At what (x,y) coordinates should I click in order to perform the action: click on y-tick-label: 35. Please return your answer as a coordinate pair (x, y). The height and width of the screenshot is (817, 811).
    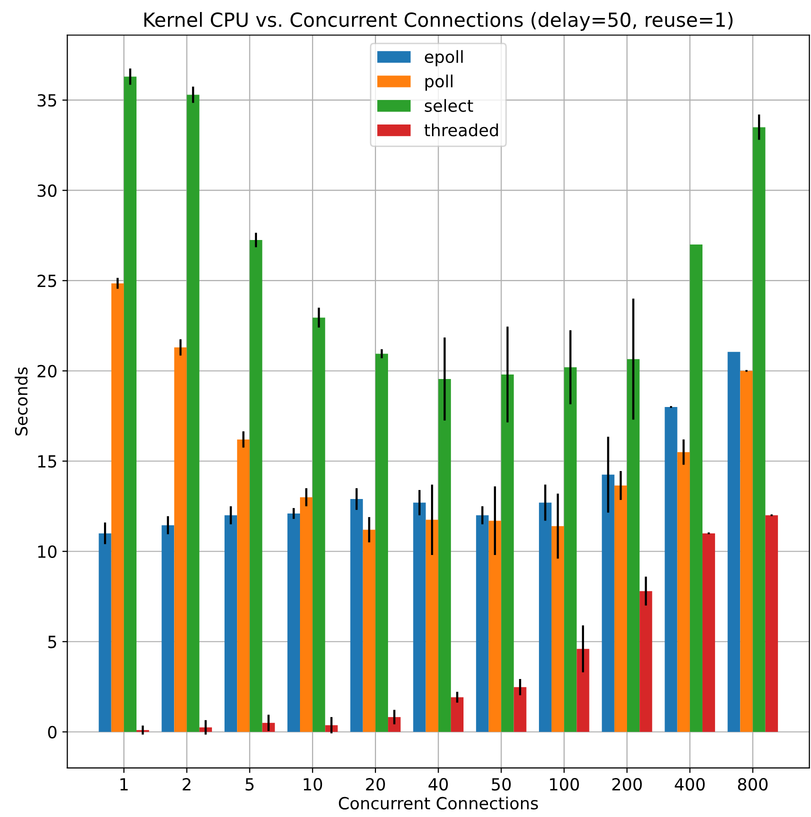
    Looking at the image, I should click on (47, 100).